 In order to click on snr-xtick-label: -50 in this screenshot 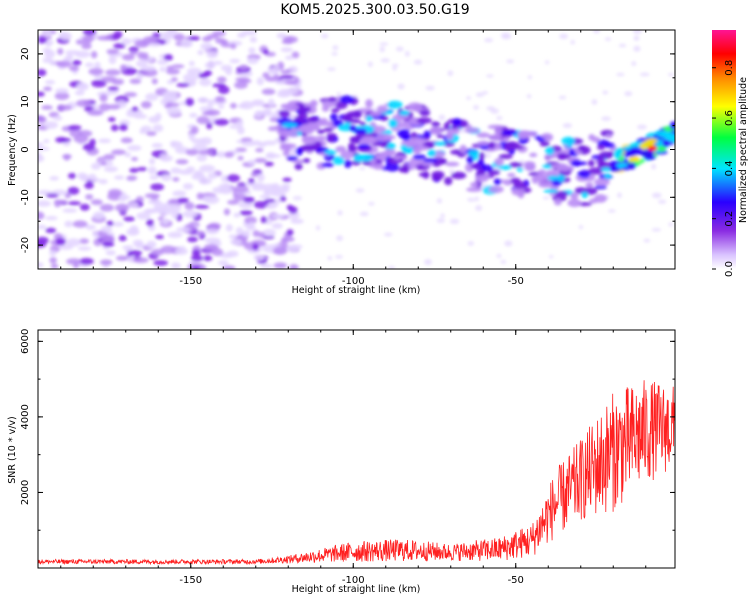, I will do `click(516, 580)`.